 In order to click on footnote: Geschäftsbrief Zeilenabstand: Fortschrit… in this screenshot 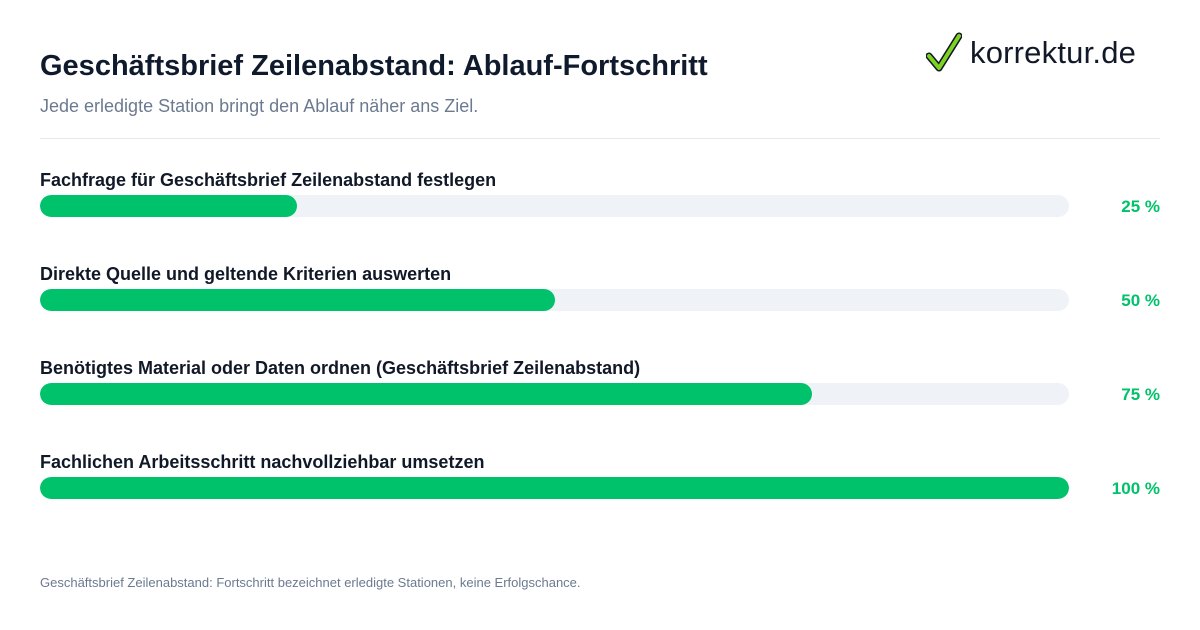, I will do `click(310, 582)`.